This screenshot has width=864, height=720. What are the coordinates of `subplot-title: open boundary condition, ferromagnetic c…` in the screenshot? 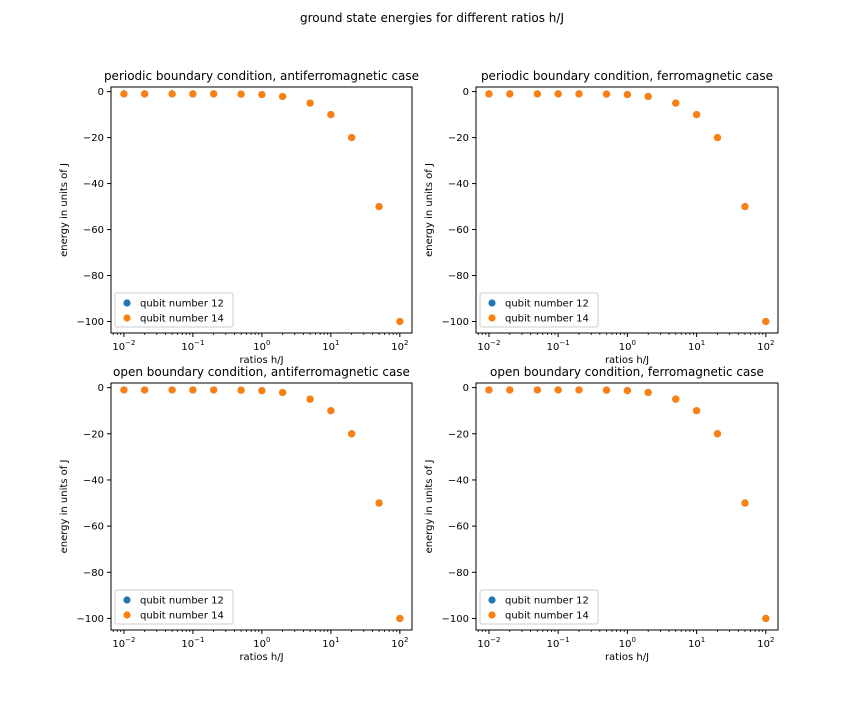 It's located at (627, 372).